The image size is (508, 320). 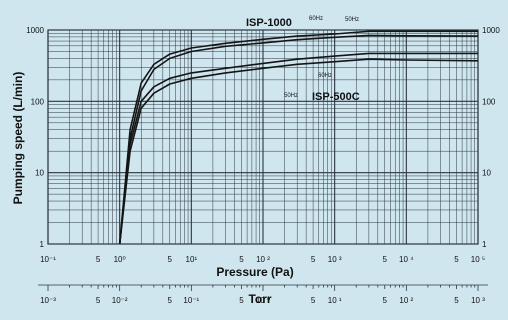 I want to click on x-axis-label: Pressure (Pa), so click(x=254, y=272).